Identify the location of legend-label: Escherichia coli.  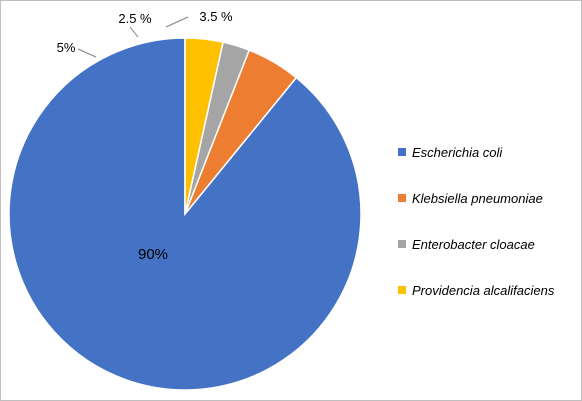
(457, 152).